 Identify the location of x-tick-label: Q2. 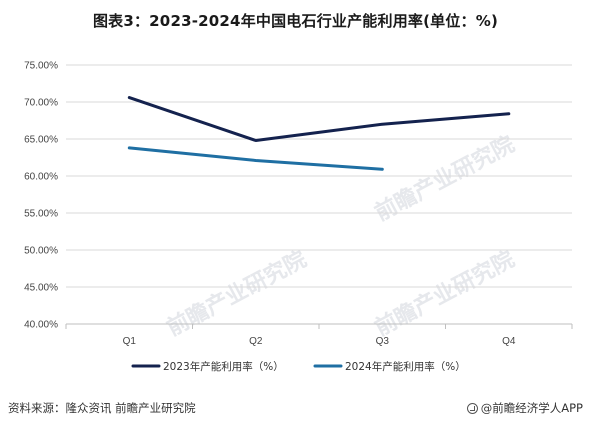
(256, 341).